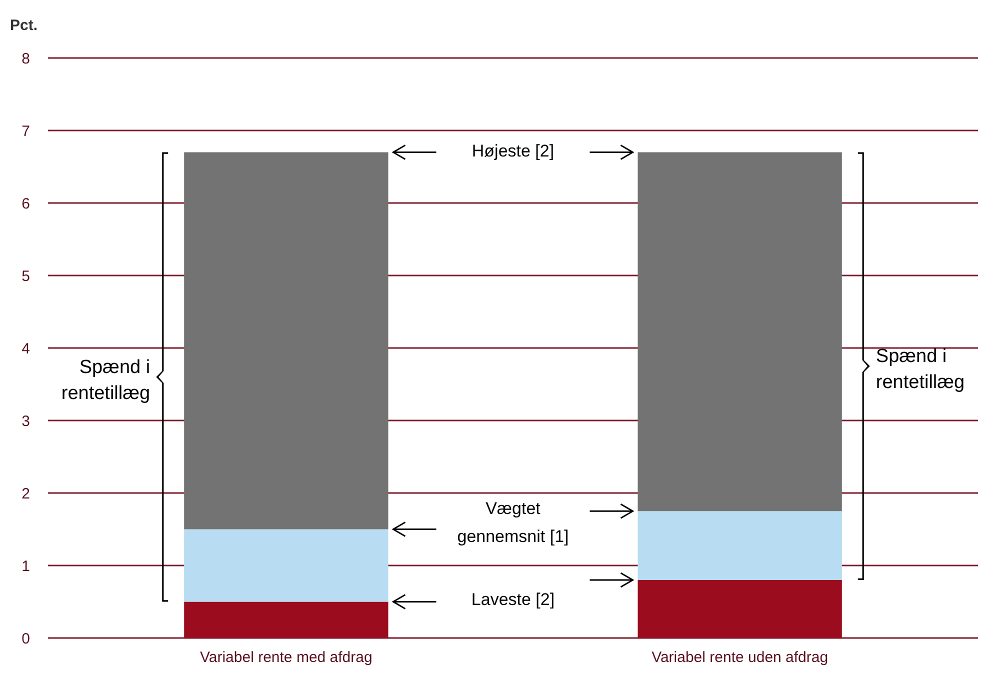 The height and width of the screenshot is (686, 997). Describe the element at coordinates (26, 203) in the screenshot. I see `y-tick-label: 6` at that location.